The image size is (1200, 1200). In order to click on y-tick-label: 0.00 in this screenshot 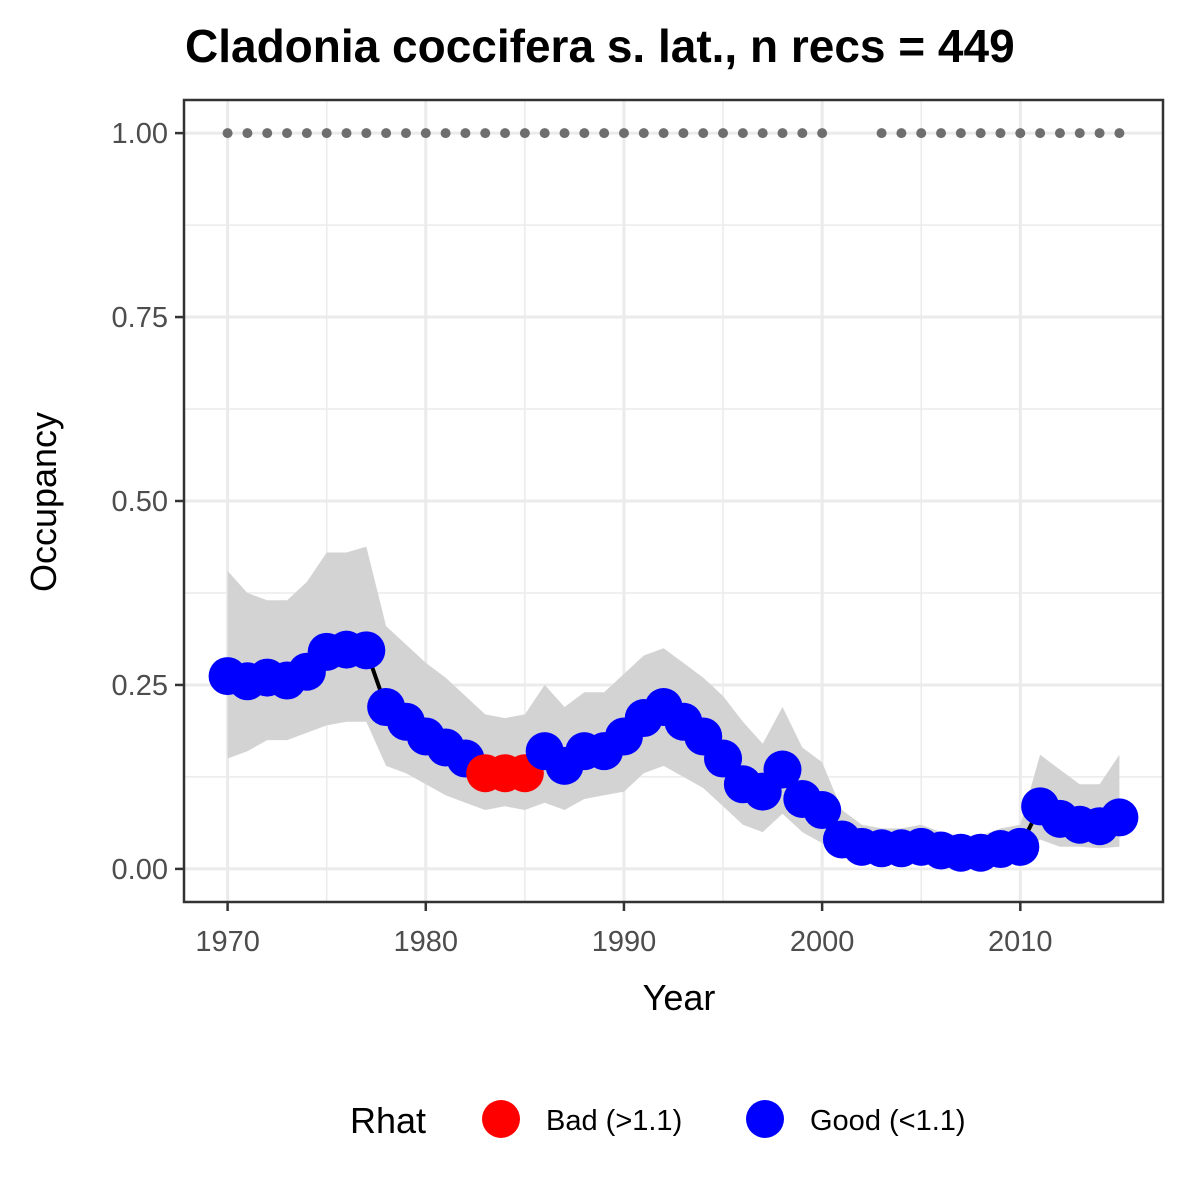, I will do `click(140, 870)`.